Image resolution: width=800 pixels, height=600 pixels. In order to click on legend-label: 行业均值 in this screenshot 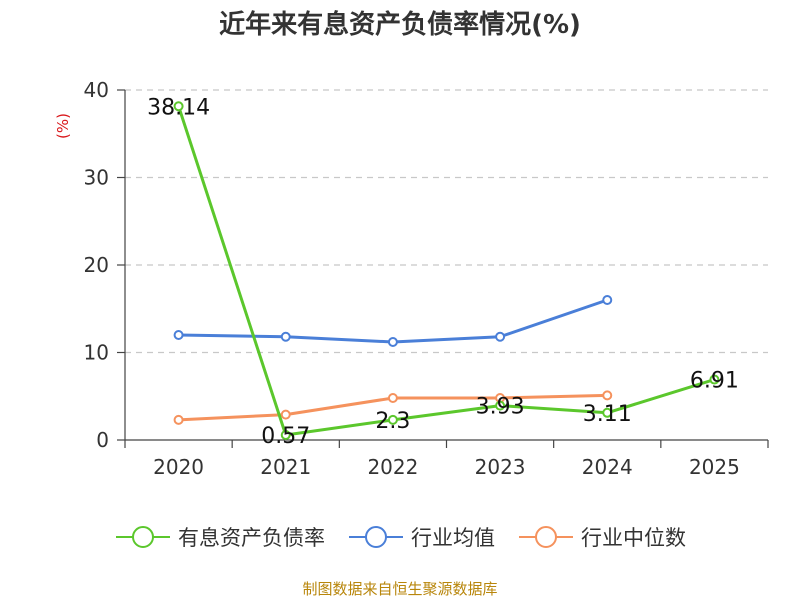, I will do `click(453, 538)`.